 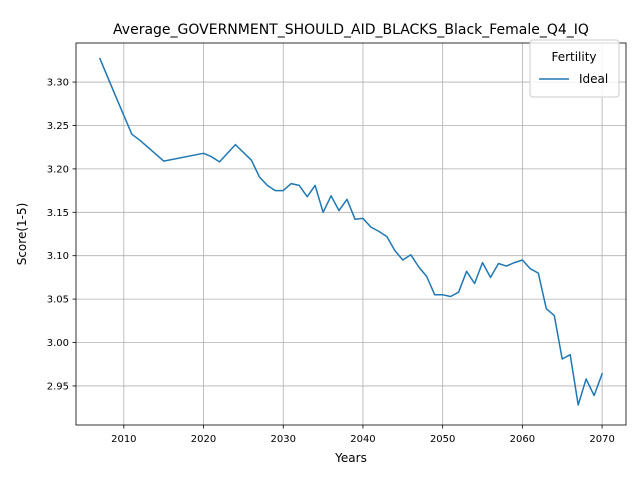 What do you see at coordinates (58, 83) in the screenshot?
I see `y-tick-label: 3.30` at bounding box center [58, 83].